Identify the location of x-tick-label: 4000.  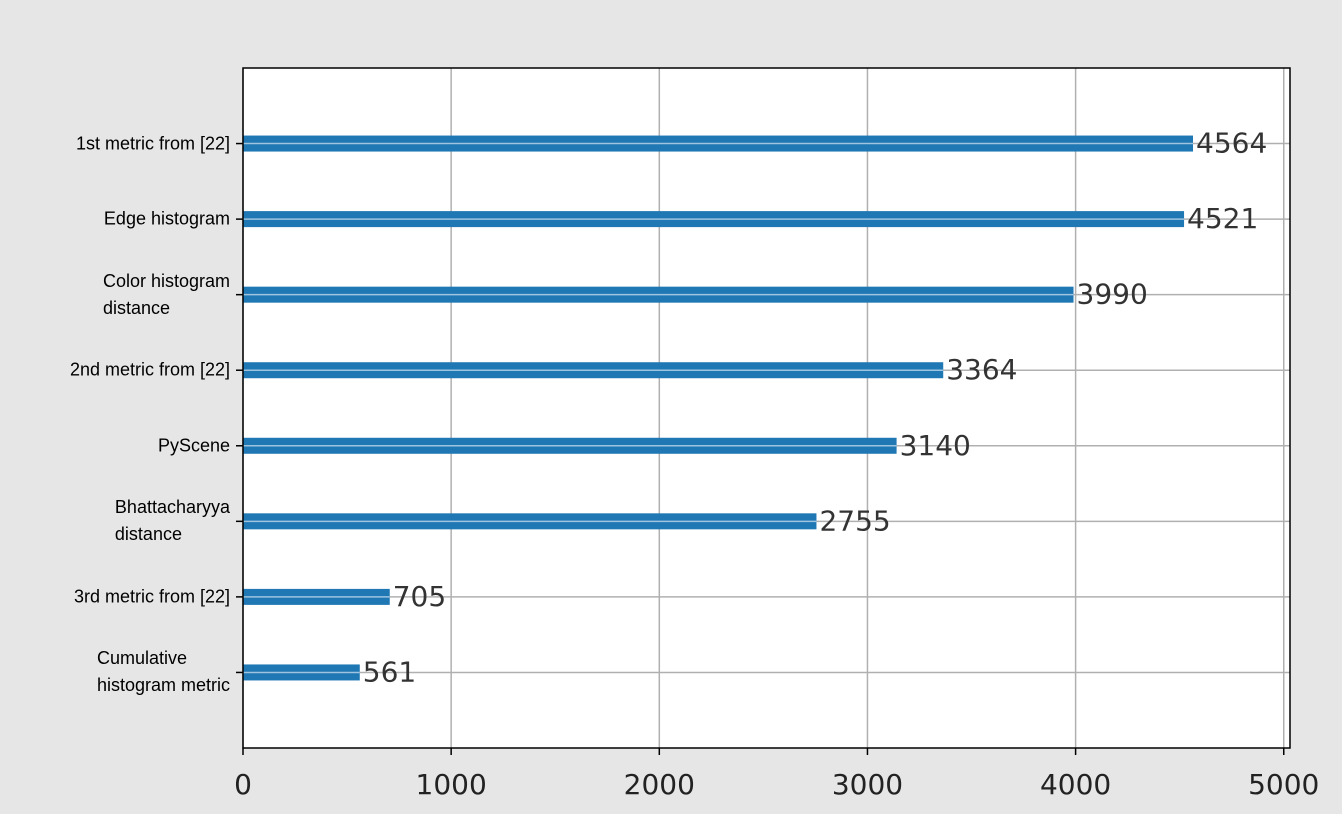
(1075, 784).